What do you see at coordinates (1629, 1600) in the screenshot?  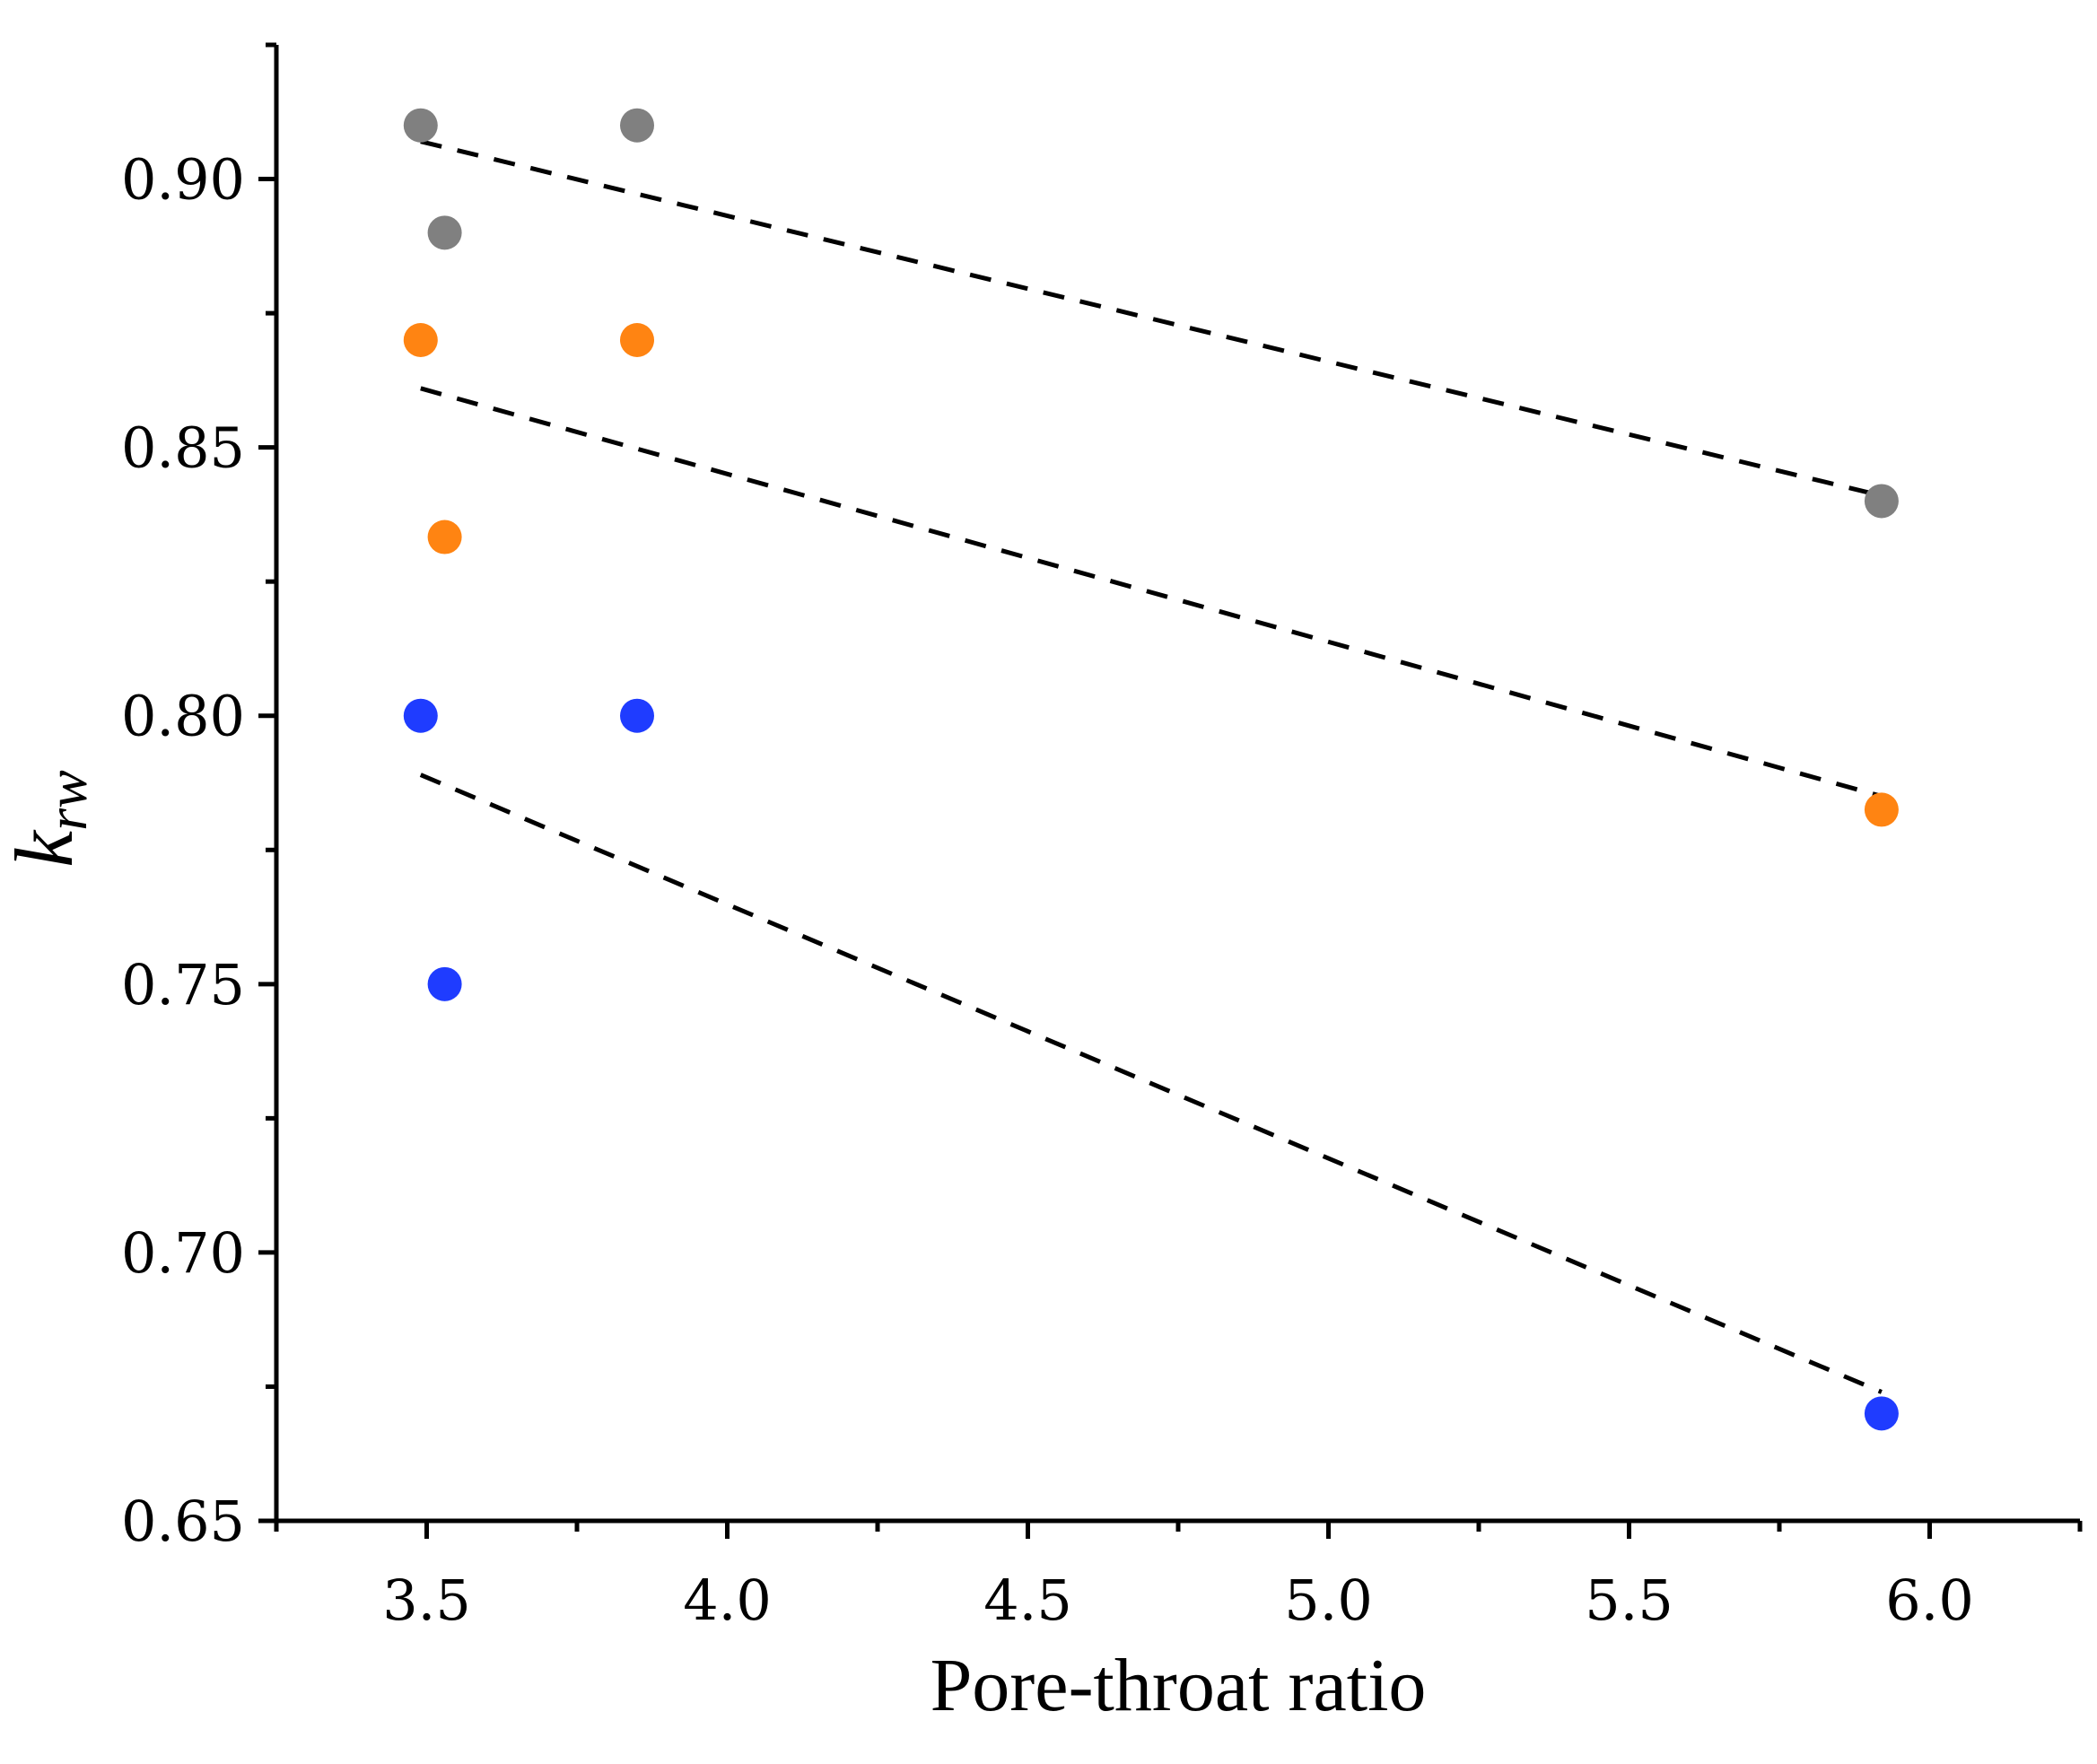 I see `x-tick-label: 5.5` at bounding box center [1629, 1600].